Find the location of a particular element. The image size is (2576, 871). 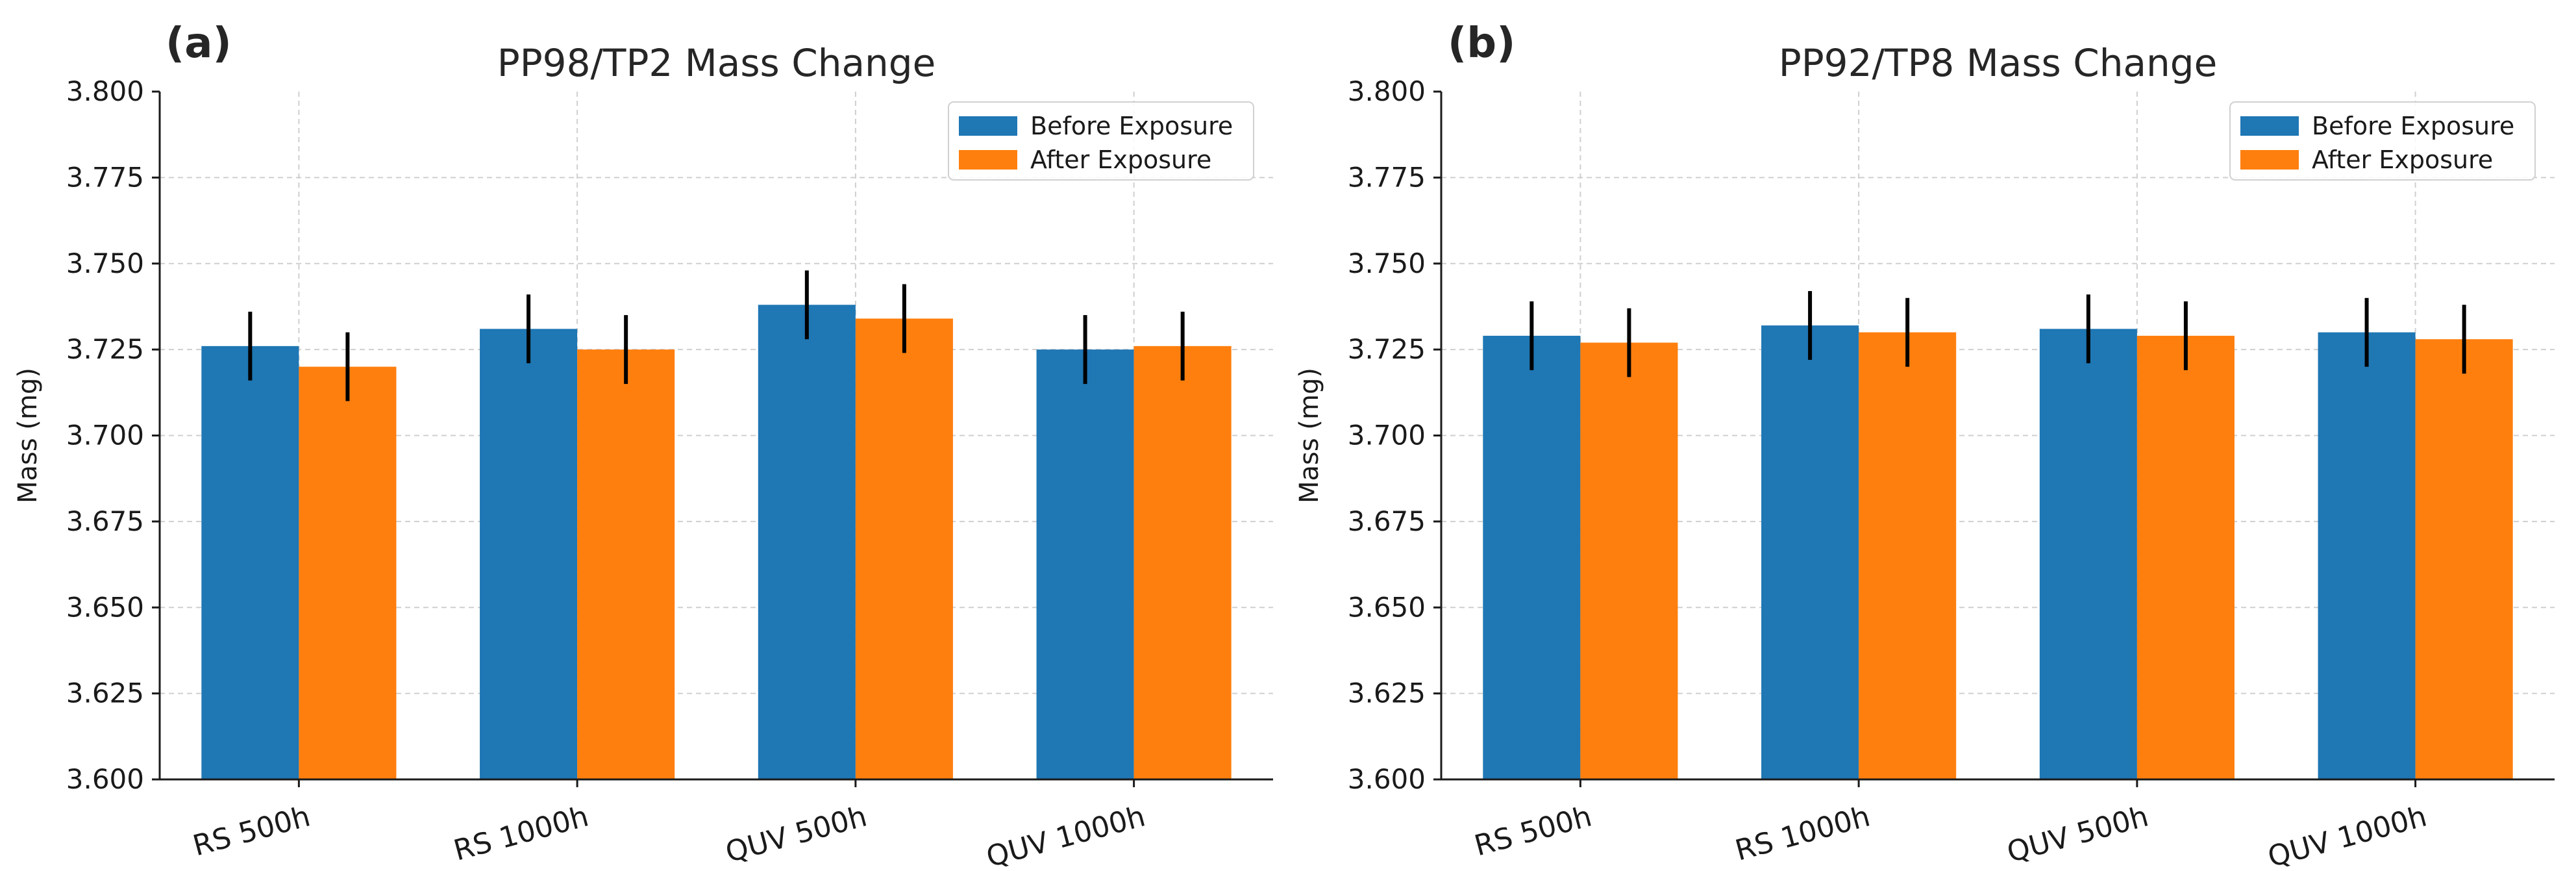

panel-label: (a) is located at coordinates (199, 43).